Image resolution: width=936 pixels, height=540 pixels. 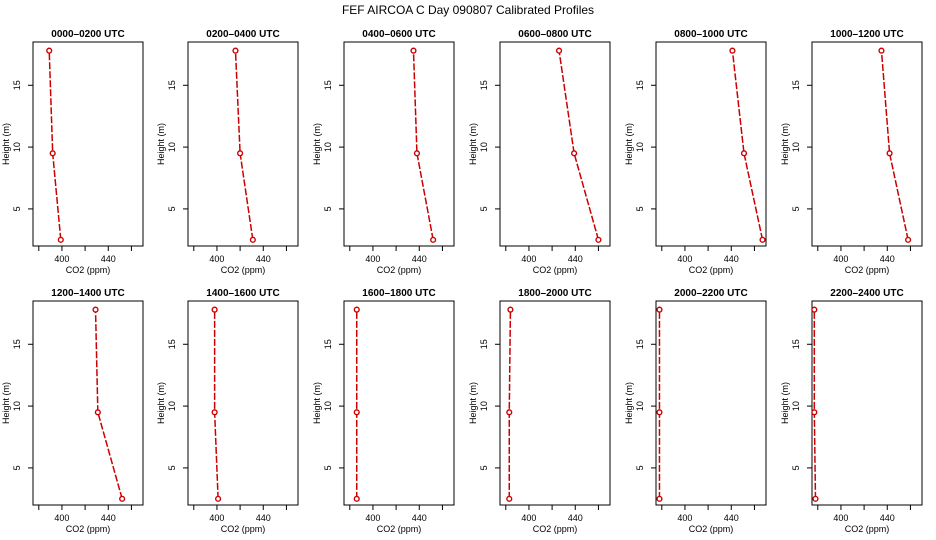 What do you see at coordinates (866, 293) in the screenshot?
I see `panel-title: 2200–2400 UTC` at bounding box center [866, 293].